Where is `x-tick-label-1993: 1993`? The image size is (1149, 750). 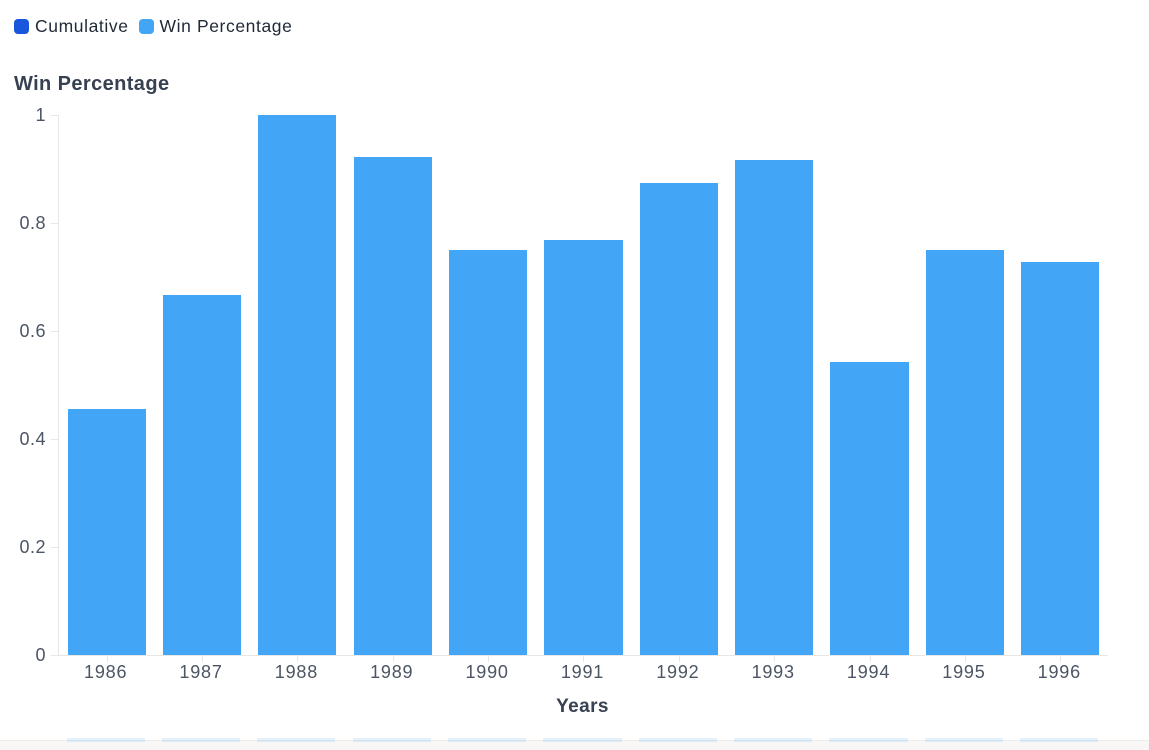 x-tick-label-1993: 1993 is located at coordinates (773, 672).